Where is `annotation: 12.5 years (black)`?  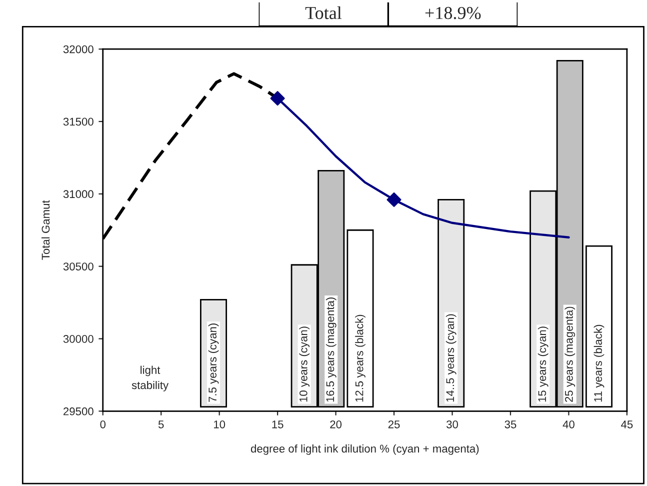 annotation: 12.5 years (black) is located at coordinates (360, 358).